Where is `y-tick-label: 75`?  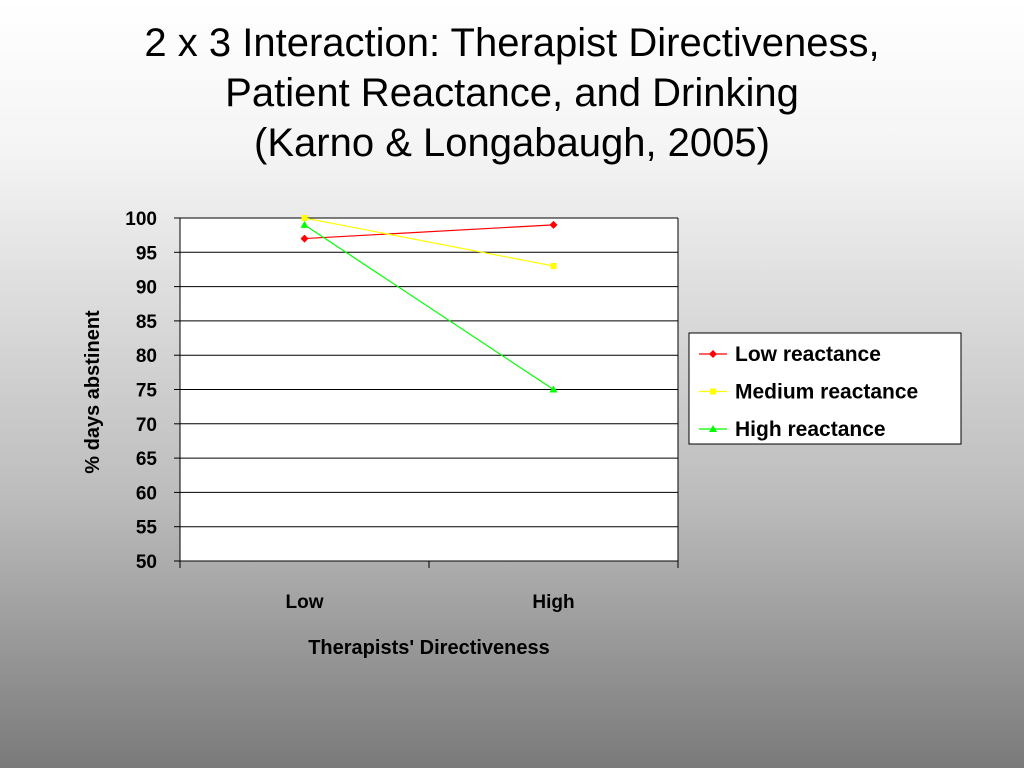
y-tick-label: 75 is located at coordinates (147, 391).